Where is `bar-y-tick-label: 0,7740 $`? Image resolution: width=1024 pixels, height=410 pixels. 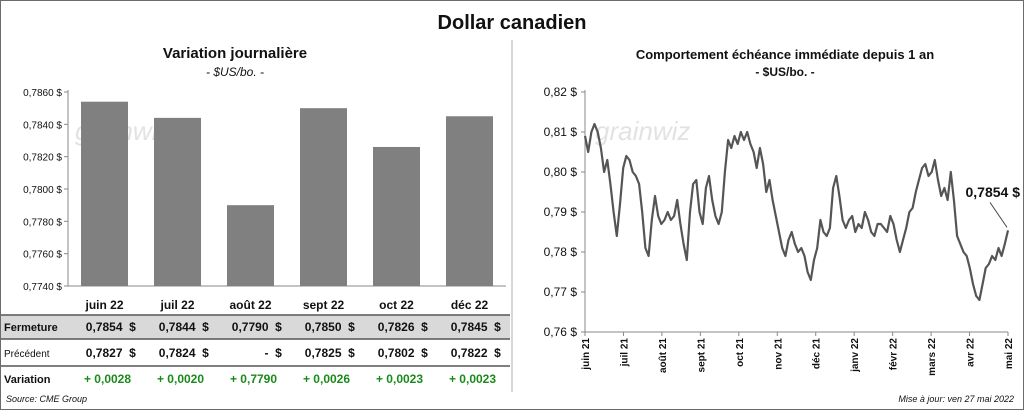
bar-y-tick-label: 0,7740 $ is located at coordinates (42, 287).